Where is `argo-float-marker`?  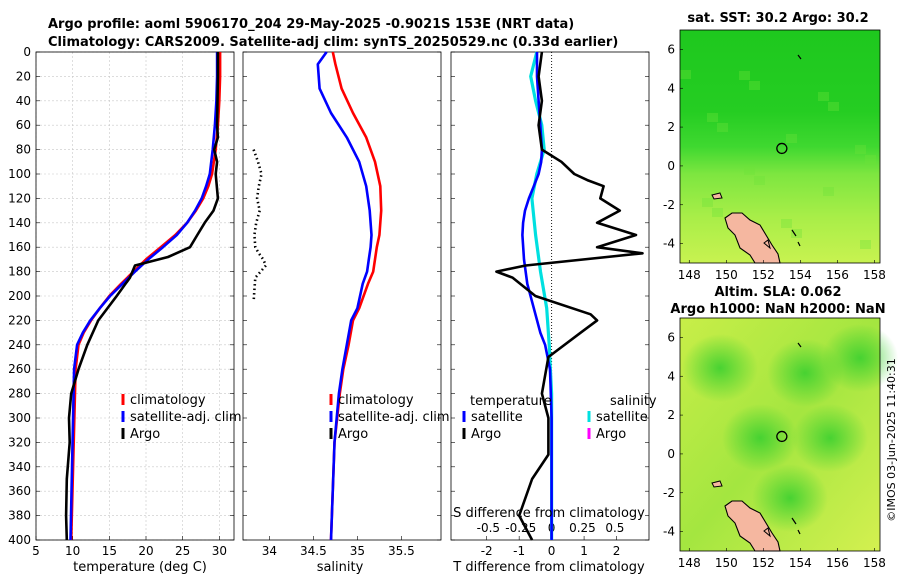 argo-float-marker is located at coordinates (782, 148).